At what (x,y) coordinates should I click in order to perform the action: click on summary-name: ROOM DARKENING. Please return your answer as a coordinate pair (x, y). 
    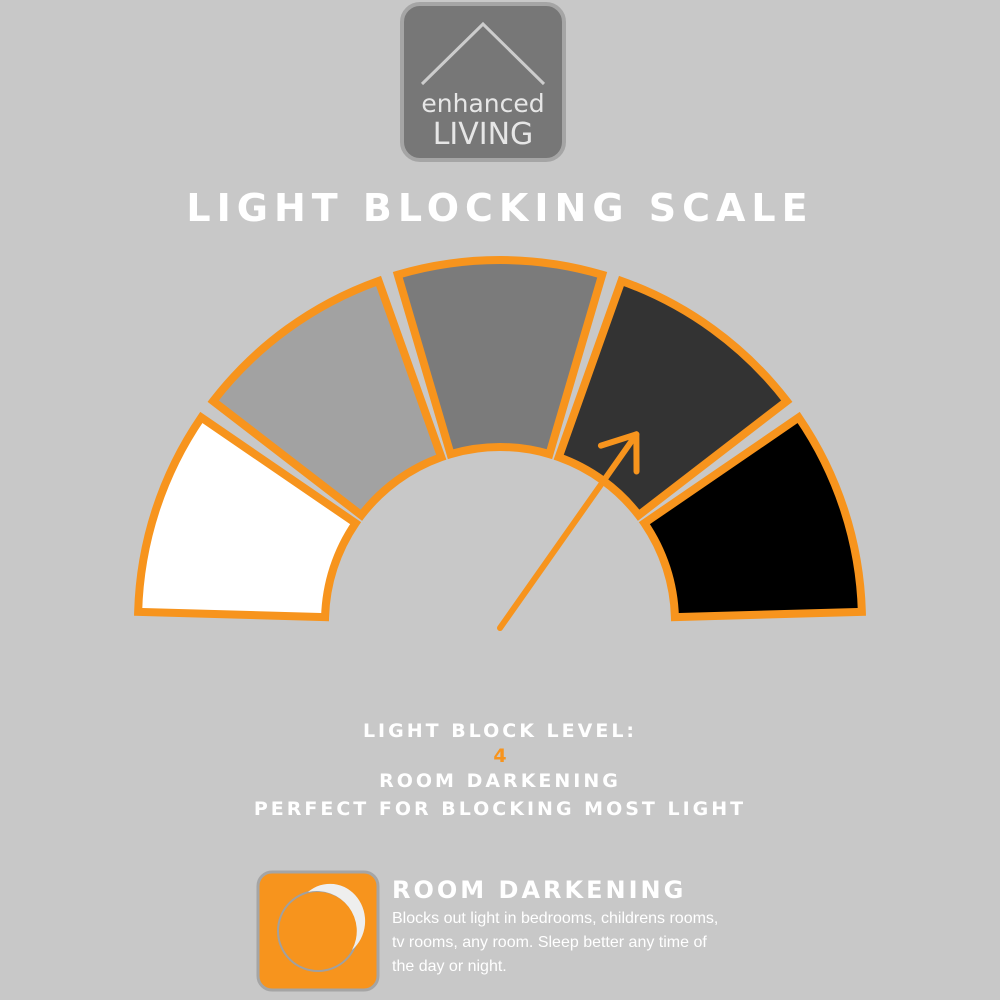
    Looking at the image, I should click on (500, 781).